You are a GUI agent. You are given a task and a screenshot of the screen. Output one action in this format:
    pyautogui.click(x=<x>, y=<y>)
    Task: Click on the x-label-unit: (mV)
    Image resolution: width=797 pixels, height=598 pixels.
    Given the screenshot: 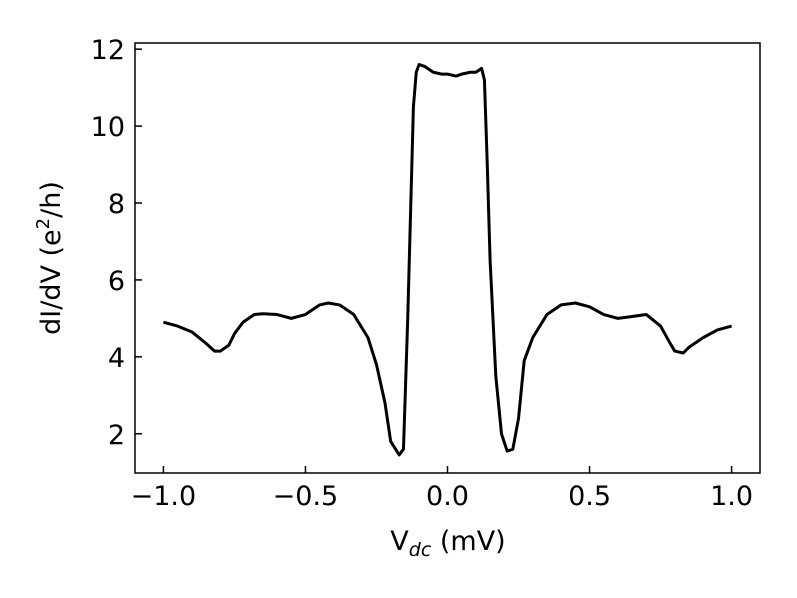 What is the action you would take?
    pyautogui.click(x=468, y=541)
    